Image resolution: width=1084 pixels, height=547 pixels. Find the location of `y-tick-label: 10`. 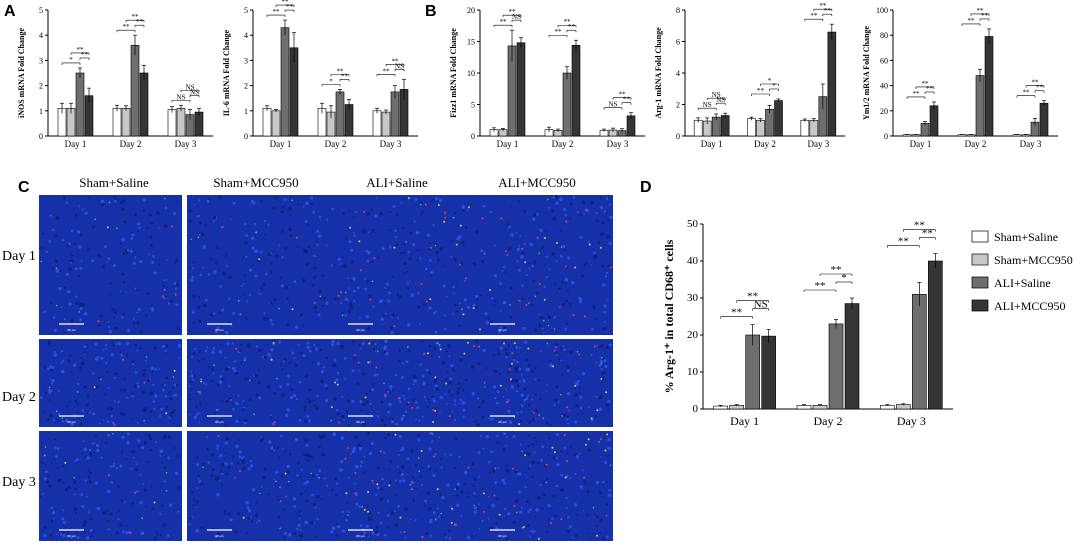

y-tick-label: 10 is located at coordinates (693, 372).